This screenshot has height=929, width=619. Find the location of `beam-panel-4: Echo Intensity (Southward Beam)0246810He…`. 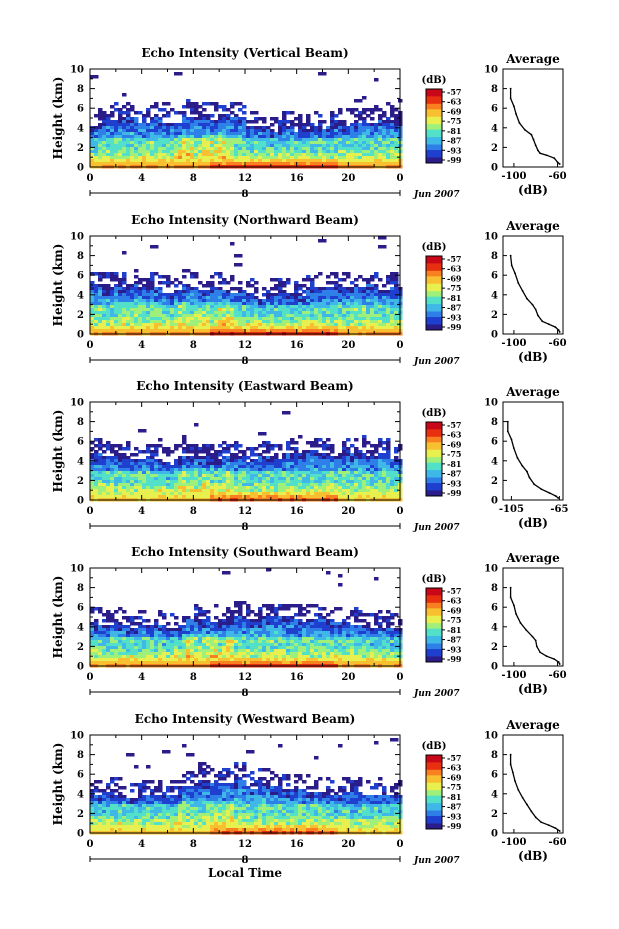

beam-panel-4: Echo Intensity (Southward Beam)0246810He… is located at coordinates (309, 622).